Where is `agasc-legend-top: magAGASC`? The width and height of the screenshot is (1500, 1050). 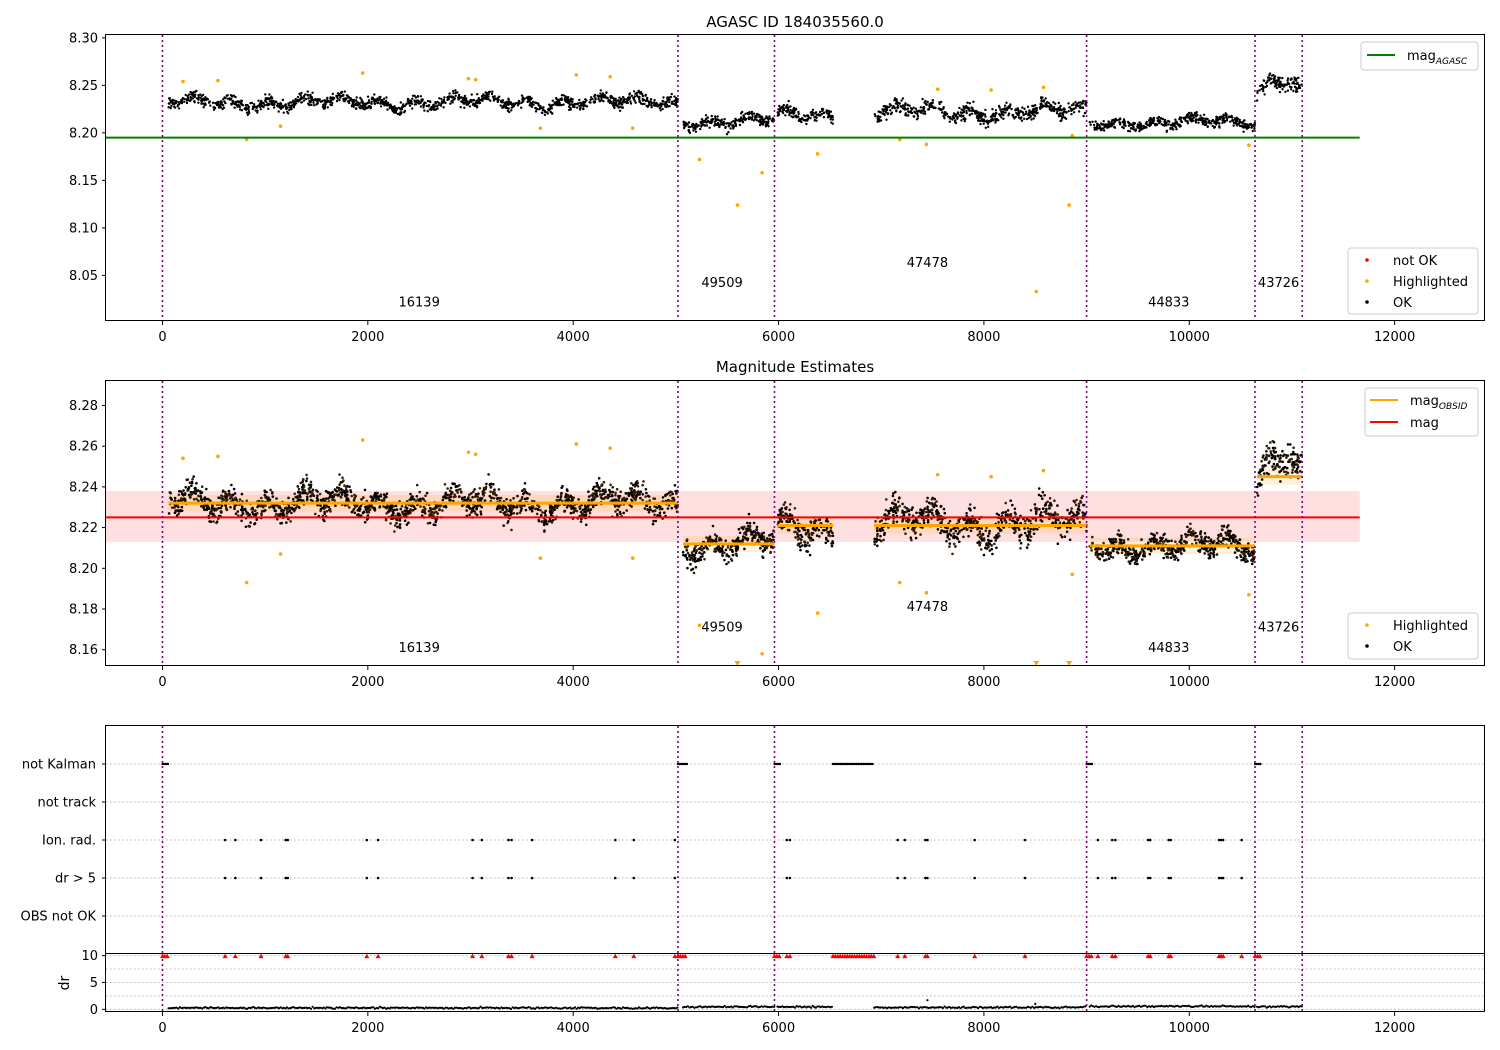 agasc-legend-top: magAGASC is located at coordinates (1419, 56).